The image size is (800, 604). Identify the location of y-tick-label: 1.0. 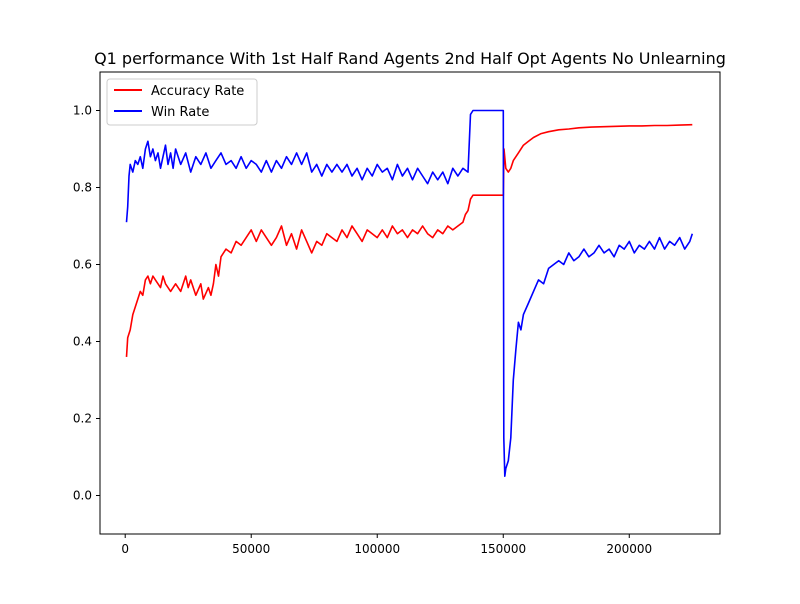
(82, 111).